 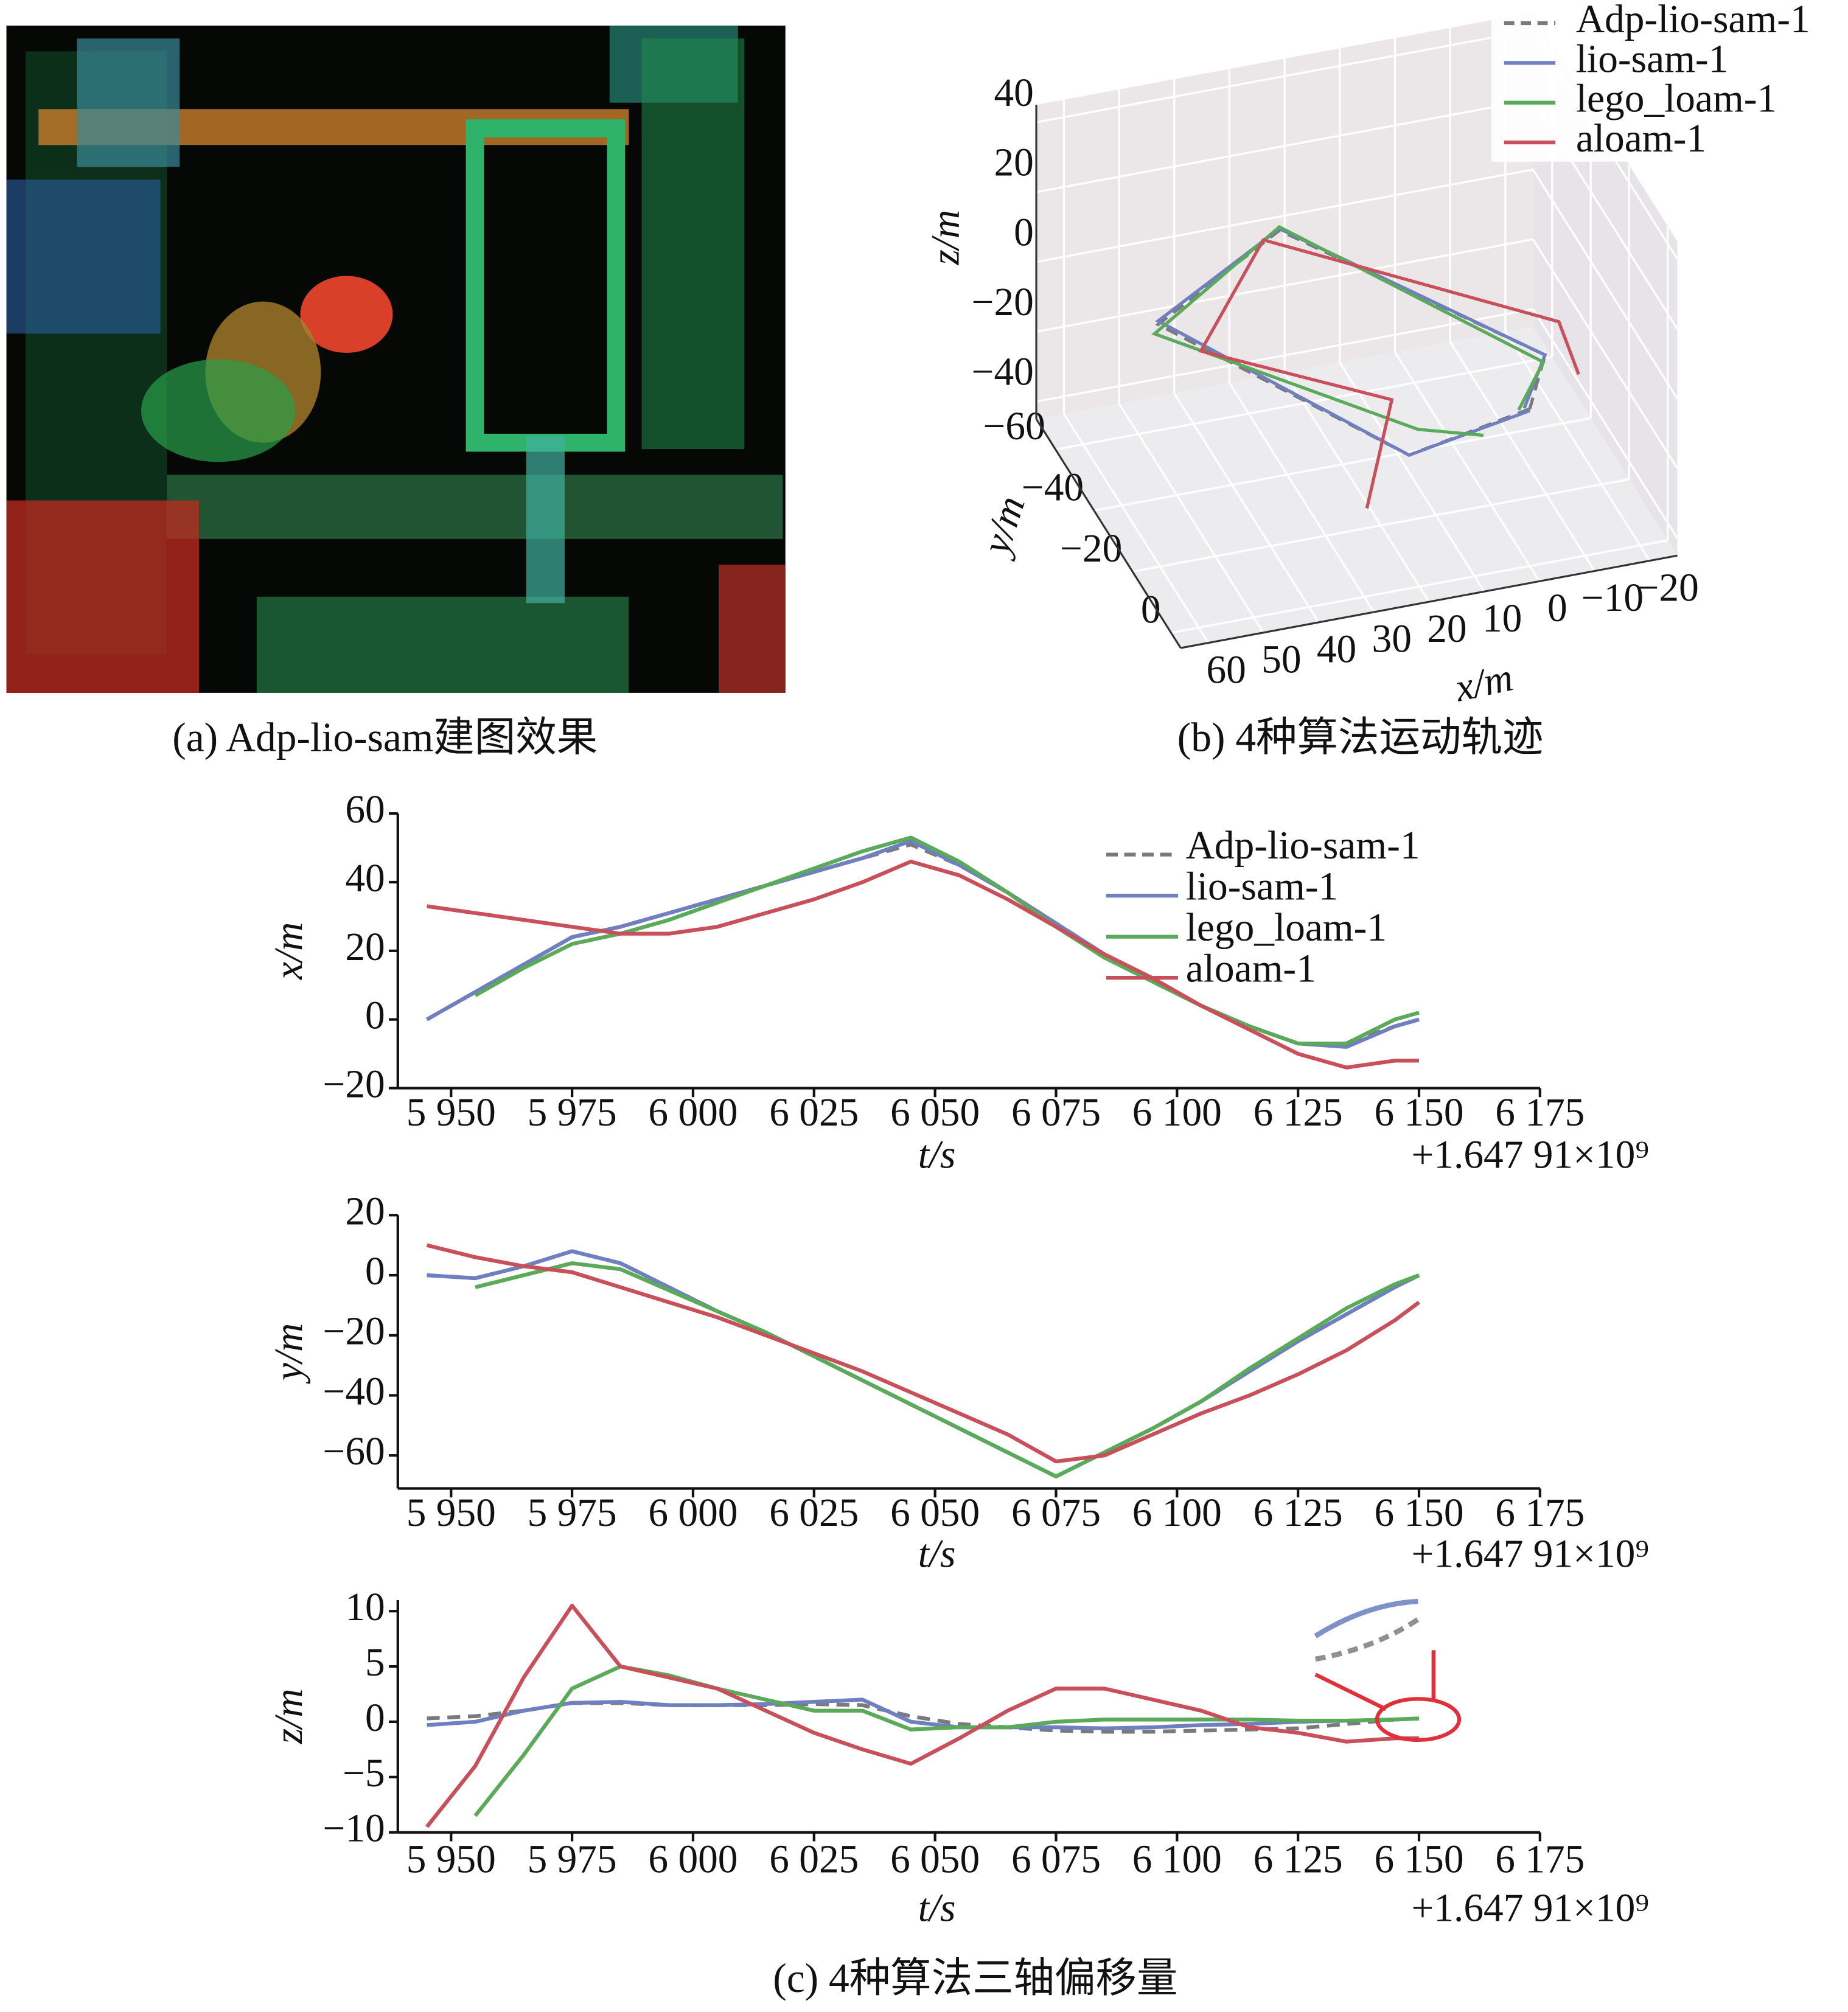 What do you see at coordinates (354, 1829) in the screenshot?
I see `y-tick-label: −10` at bounding box center [354, 1829].